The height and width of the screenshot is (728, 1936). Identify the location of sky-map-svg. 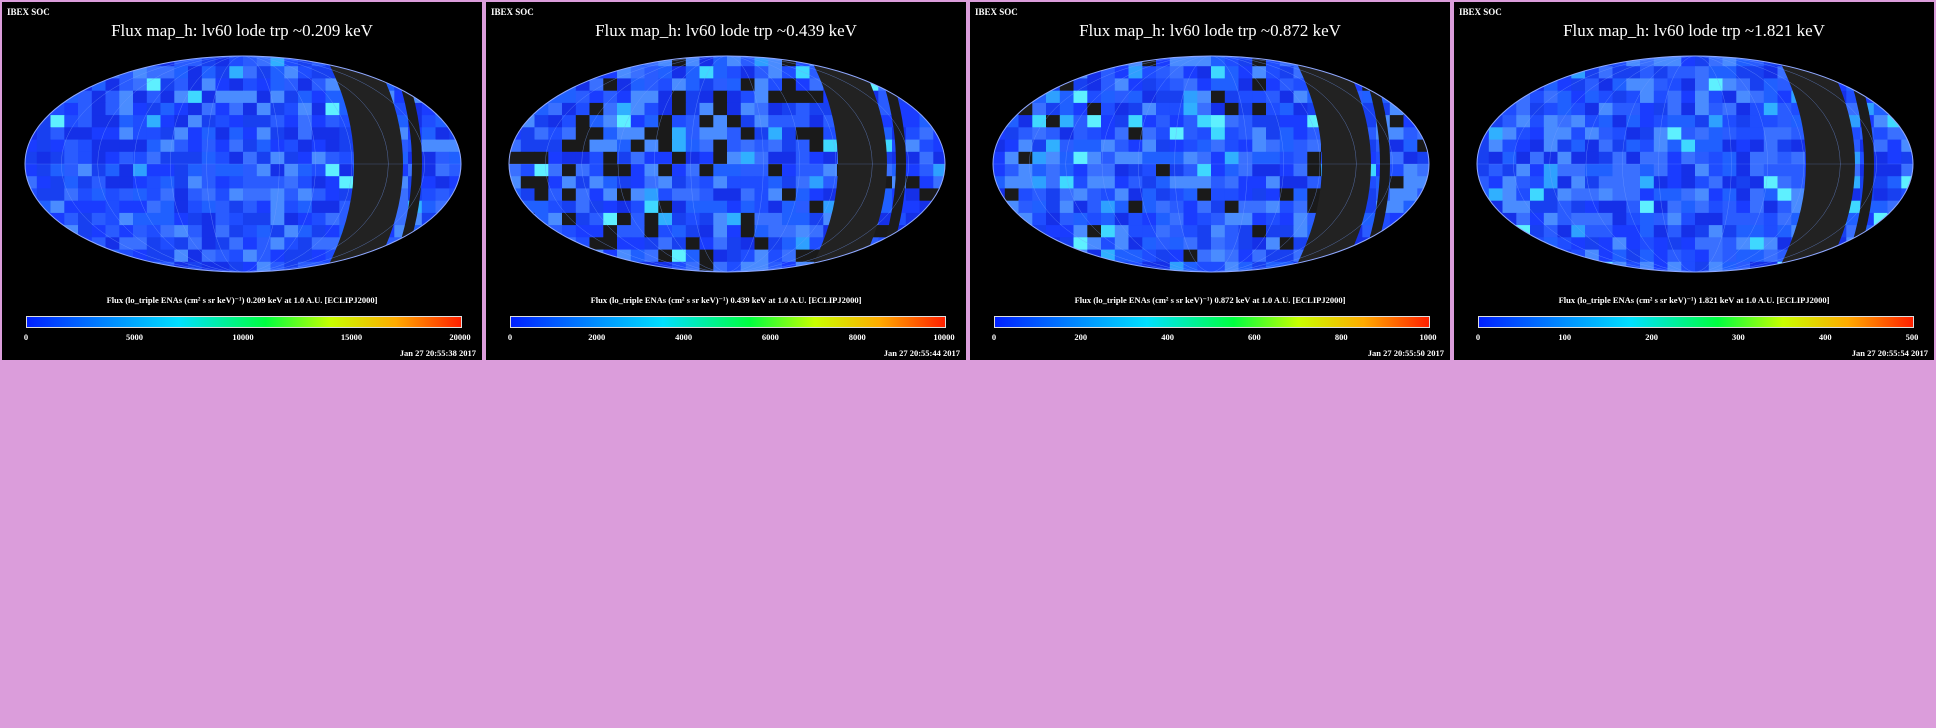
(1211, 164).